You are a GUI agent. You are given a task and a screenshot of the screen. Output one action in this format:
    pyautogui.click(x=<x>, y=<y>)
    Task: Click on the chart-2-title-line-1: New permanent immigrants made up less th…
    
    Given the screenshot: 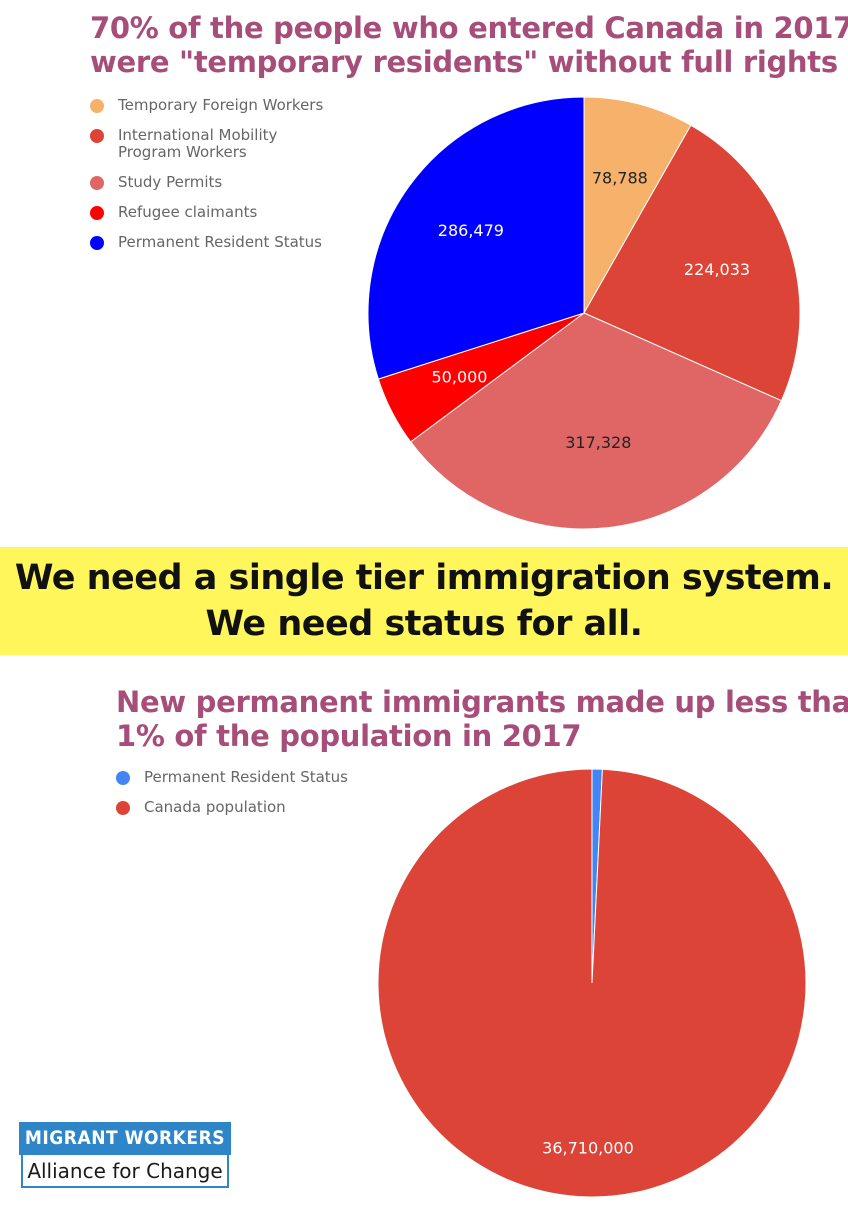 What is the action you would take?
    pyautogui.click(x=482, y=702)
    